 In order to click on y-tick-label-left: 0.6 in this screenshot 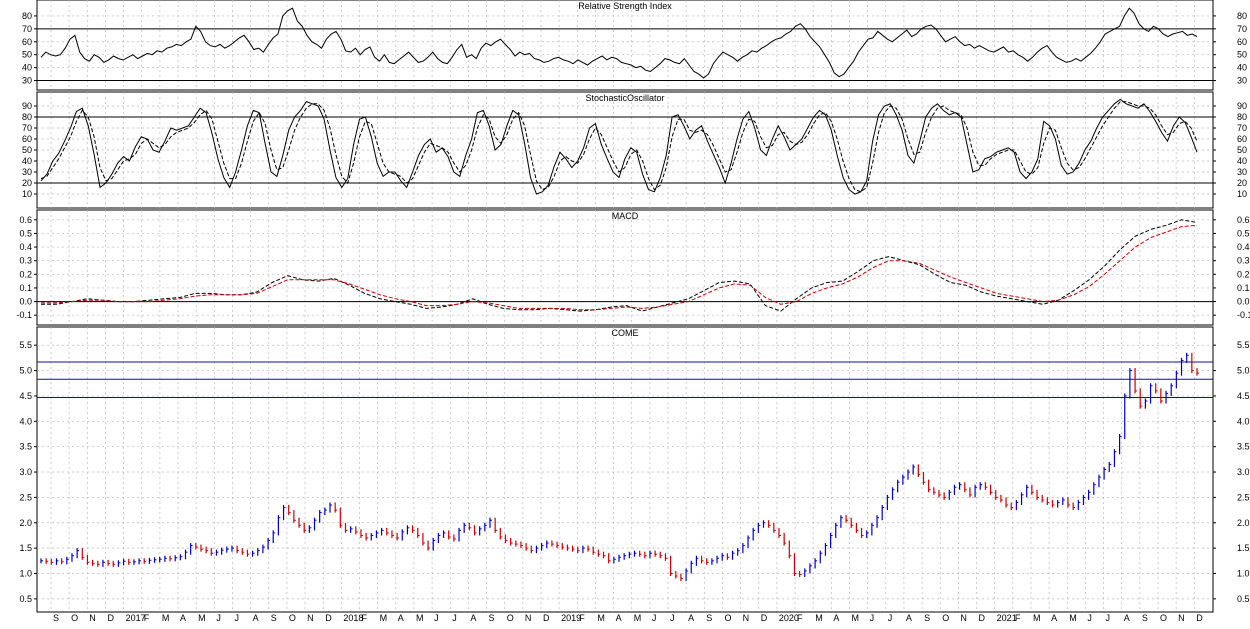, I will do `click(25, 220)`.